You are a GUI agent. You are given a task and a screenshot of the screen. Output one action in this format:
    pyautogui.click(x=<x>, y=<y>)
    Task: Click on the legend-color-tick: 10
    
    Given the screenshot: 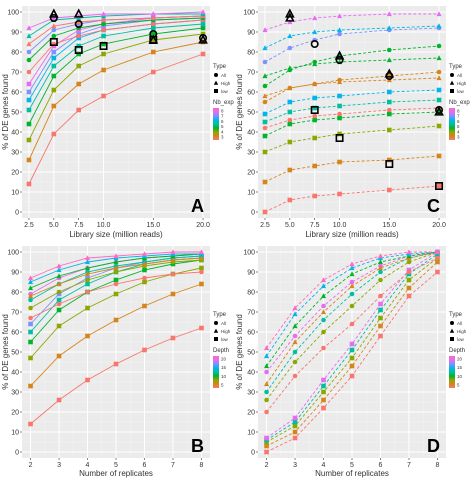 What is the action you would take?
    pyautogui.click(x=460, y=376)
    